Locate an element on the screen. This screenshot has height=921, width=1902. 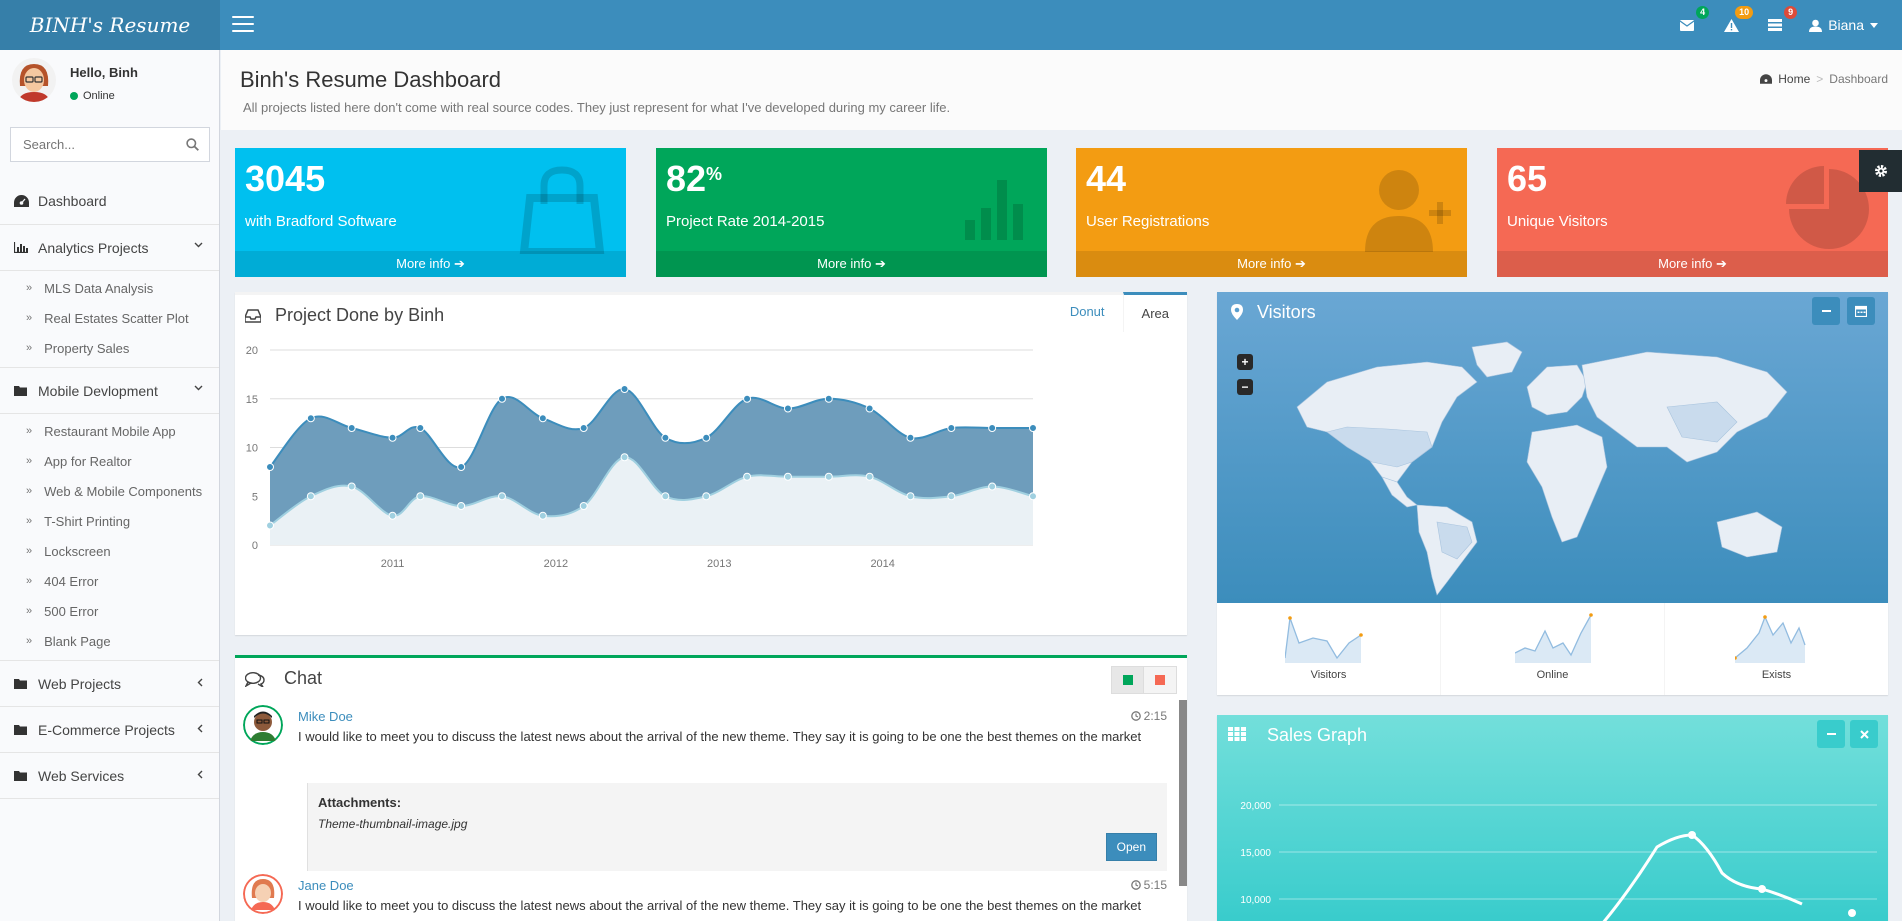
app-logo: BINH's Resume is located at coordinates (110, 25).